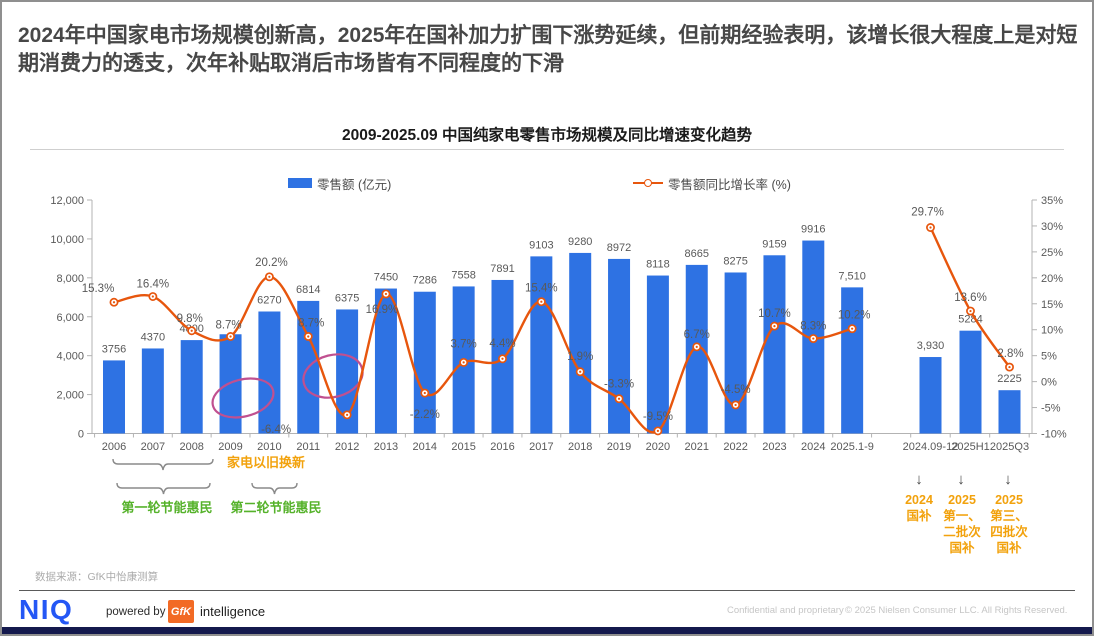  I want to click on bar-value-2014: 7286, so click(425, 281).